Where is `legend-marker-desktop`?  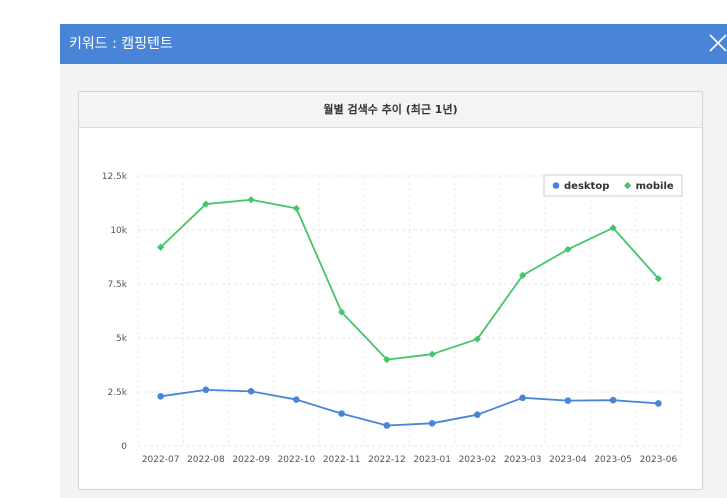
legend-marker-desktop is located at coordinates (556, 185).